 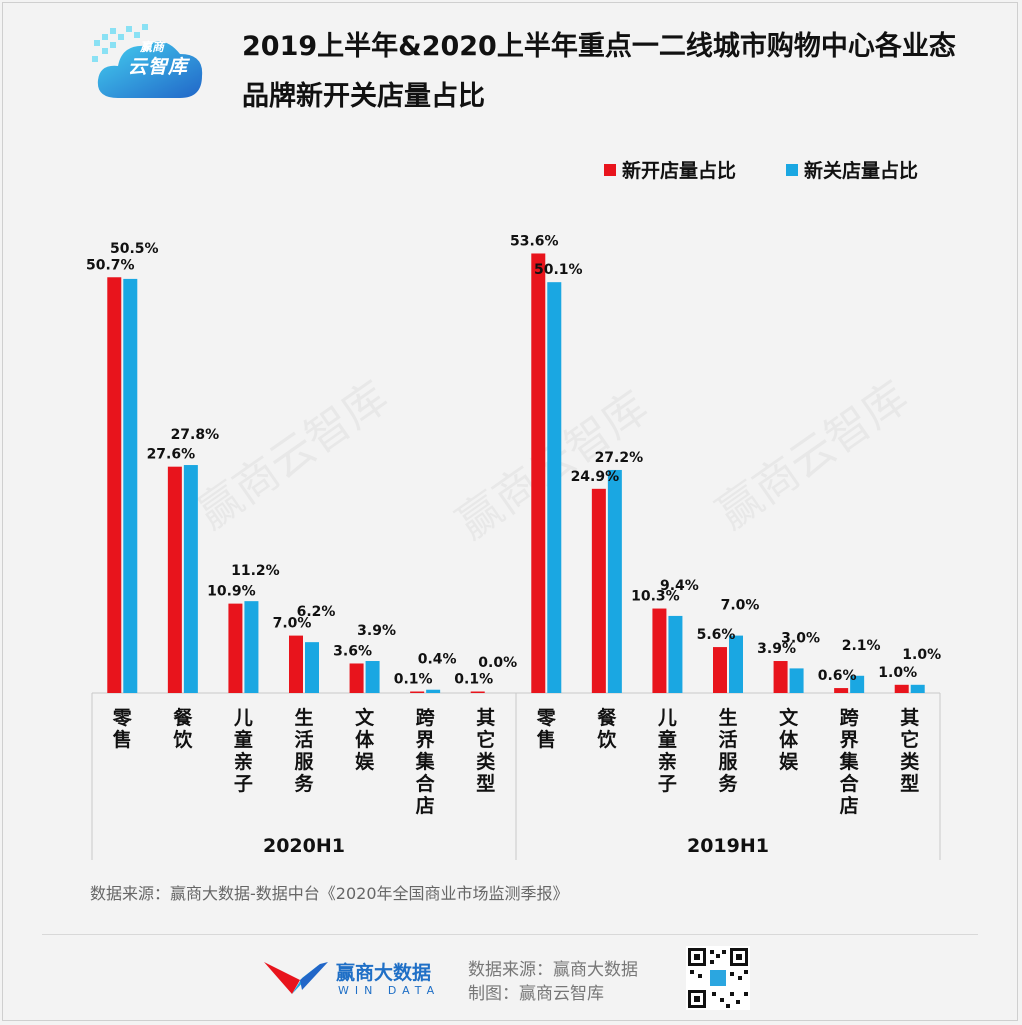 What do you see at coordinates (792, 169) in the screenshot?
I see `legend-swatch-close` at bounding box center [792, 169].